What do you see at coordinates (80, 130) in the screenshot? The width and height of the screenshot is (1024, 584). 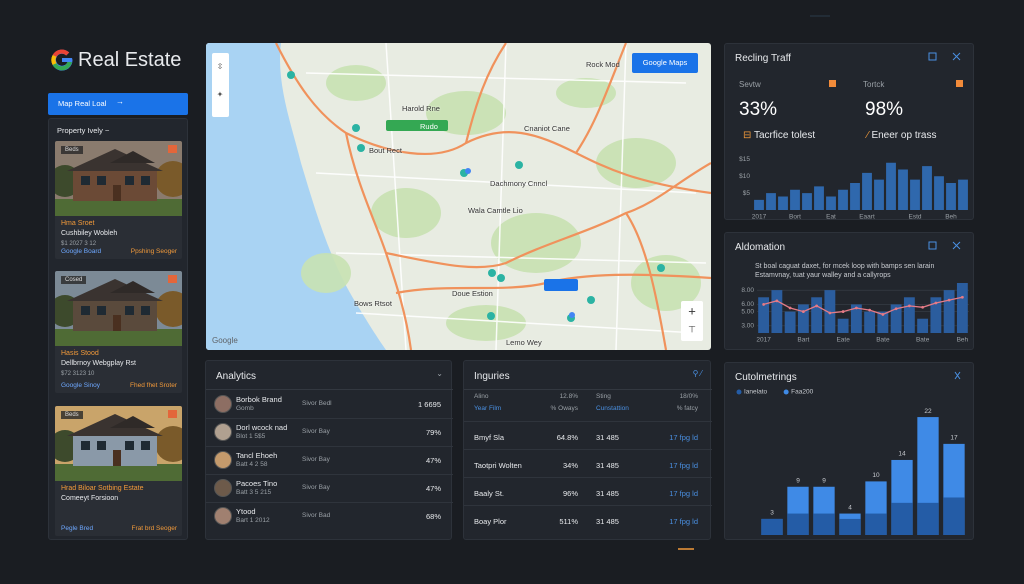 I see `filter-label: Property Ively` at bounding box center [80, 130].